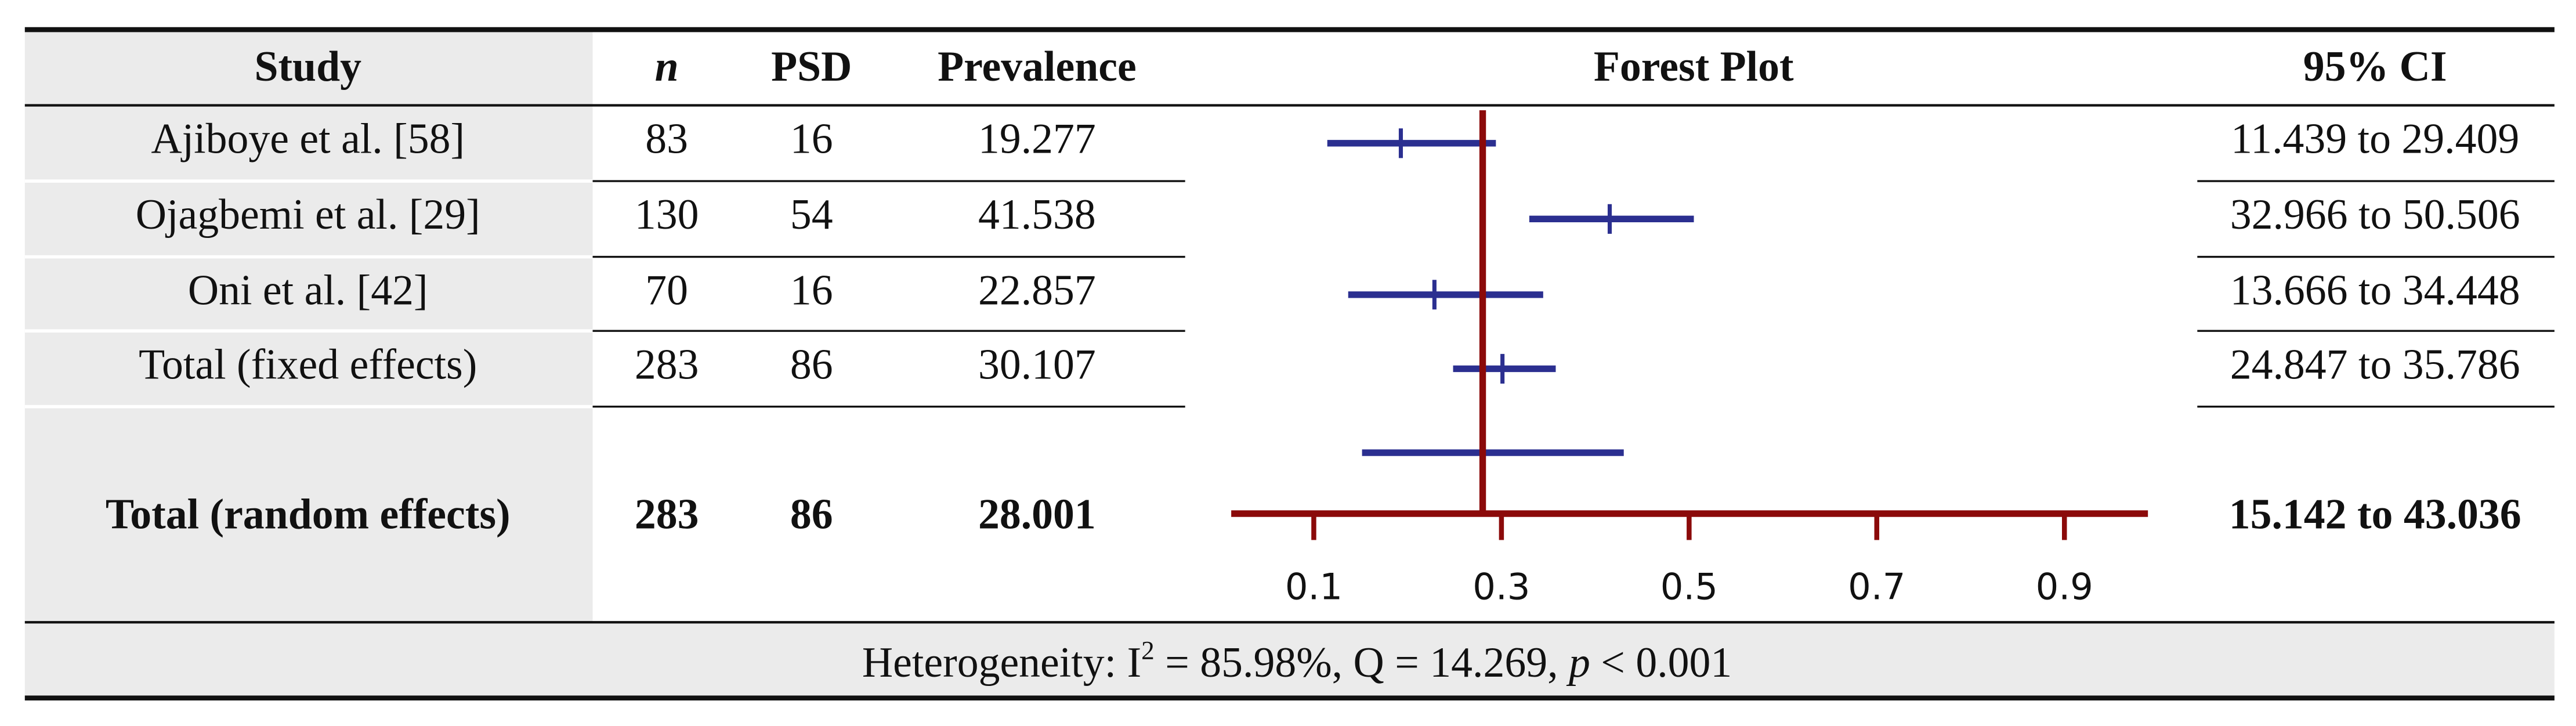  What do you see at coordinates (1694, 66) in the screenshot?
I see `column-header: Forest Plot` at bounding box center [1694, 66].